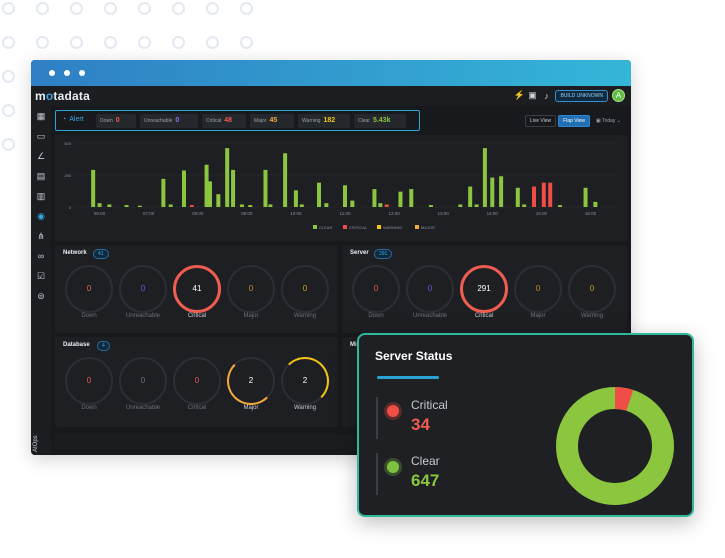 The height and width of the screenshot is (558, 725). Describe the element at coordinates (305, 381) in the screenshot. I see `gauge-warning: 2` at that location.